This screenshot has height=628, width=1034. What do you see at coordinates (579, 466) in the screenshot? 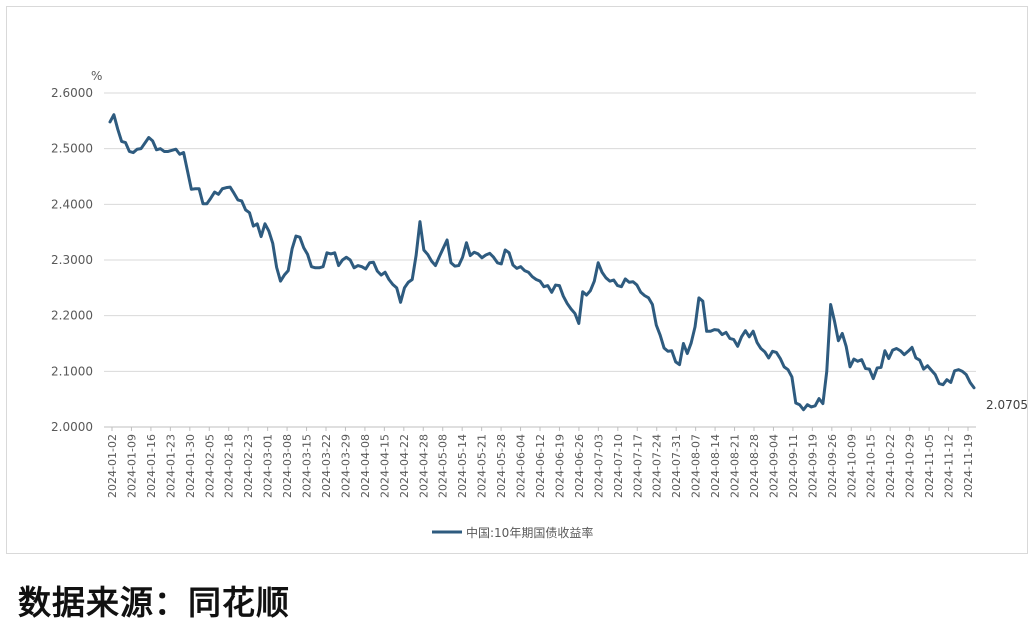
I see `x-tick-label: 2024-06-26` at bounding box center [579, 466].